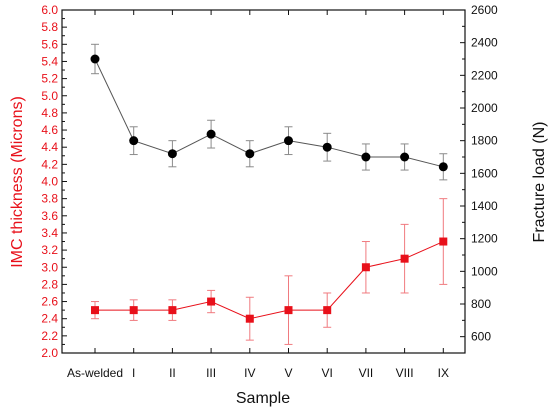  I want to click on right-tick-label: 2400, so click(484, 43).